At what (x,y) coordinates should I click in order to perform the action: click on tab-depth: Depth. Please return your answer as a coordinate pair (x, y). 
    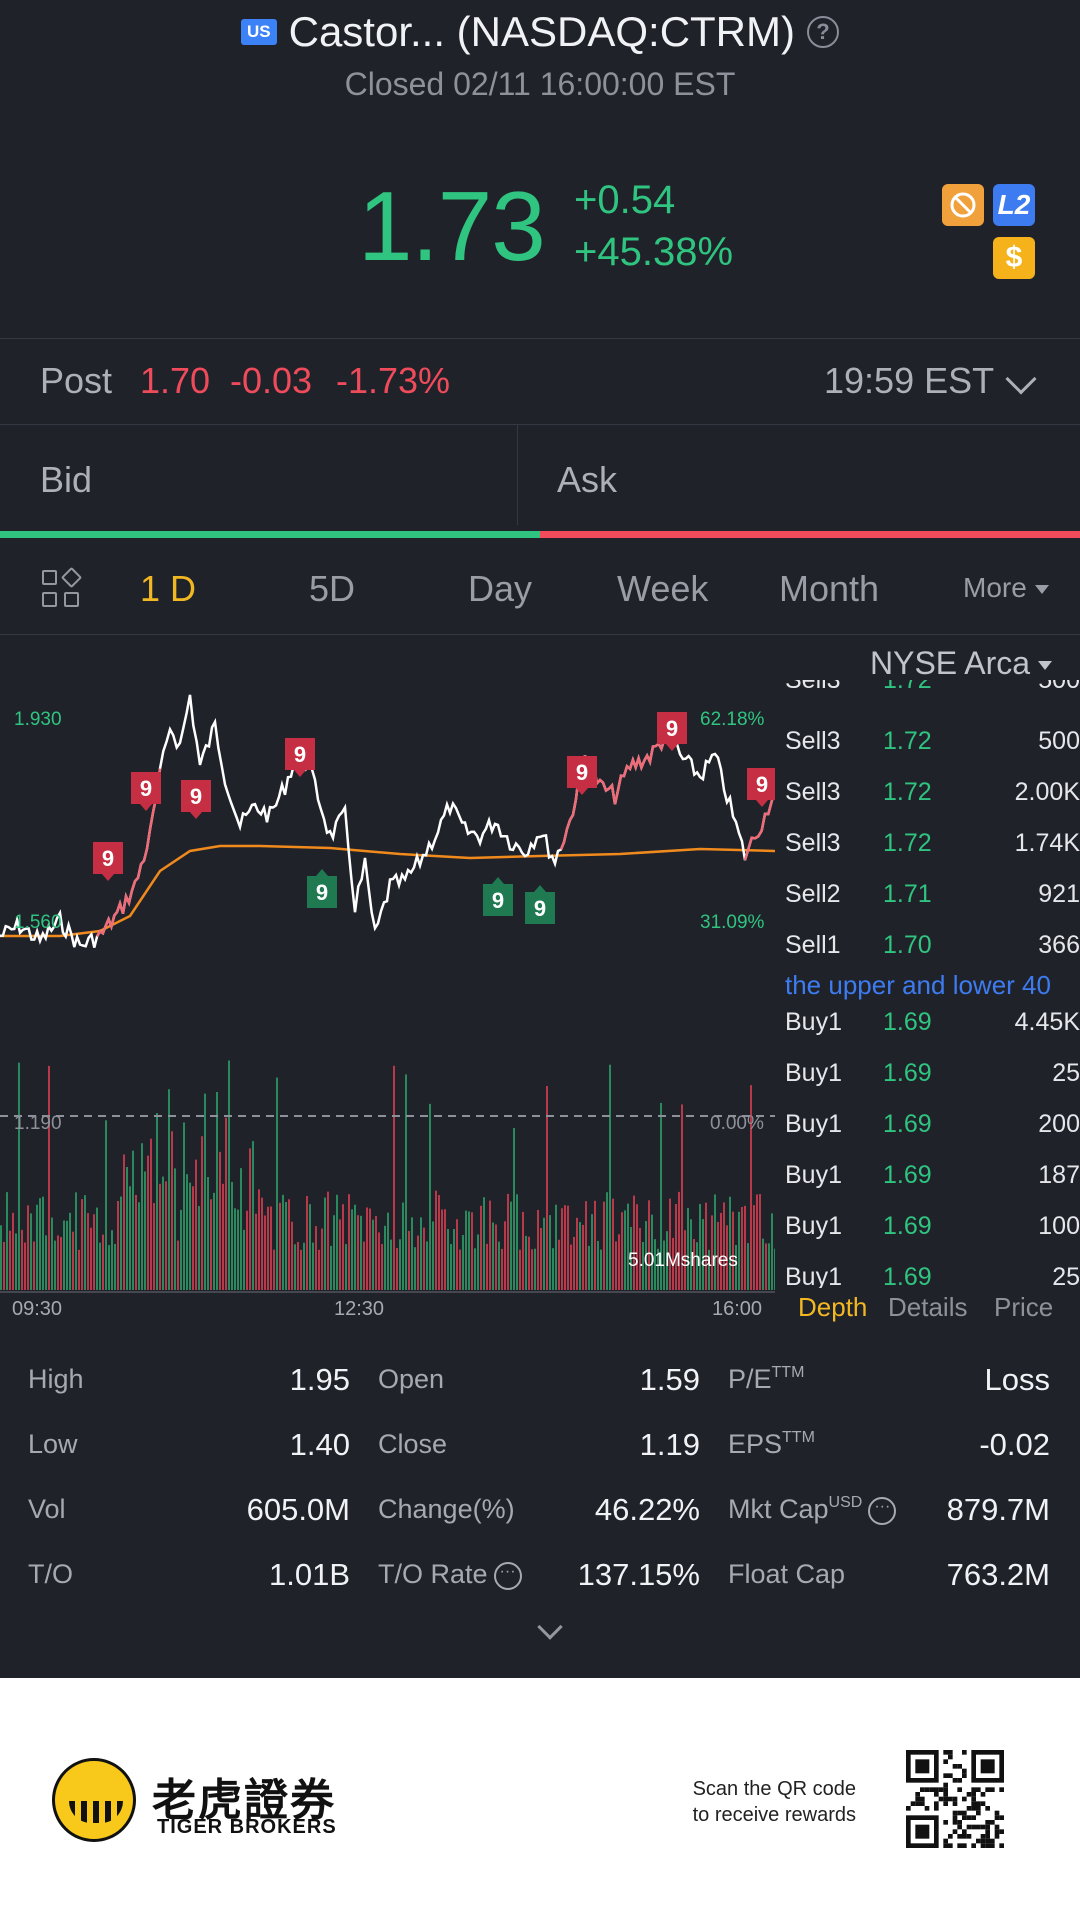
    Looking at the image, I should click on (833, 1307).